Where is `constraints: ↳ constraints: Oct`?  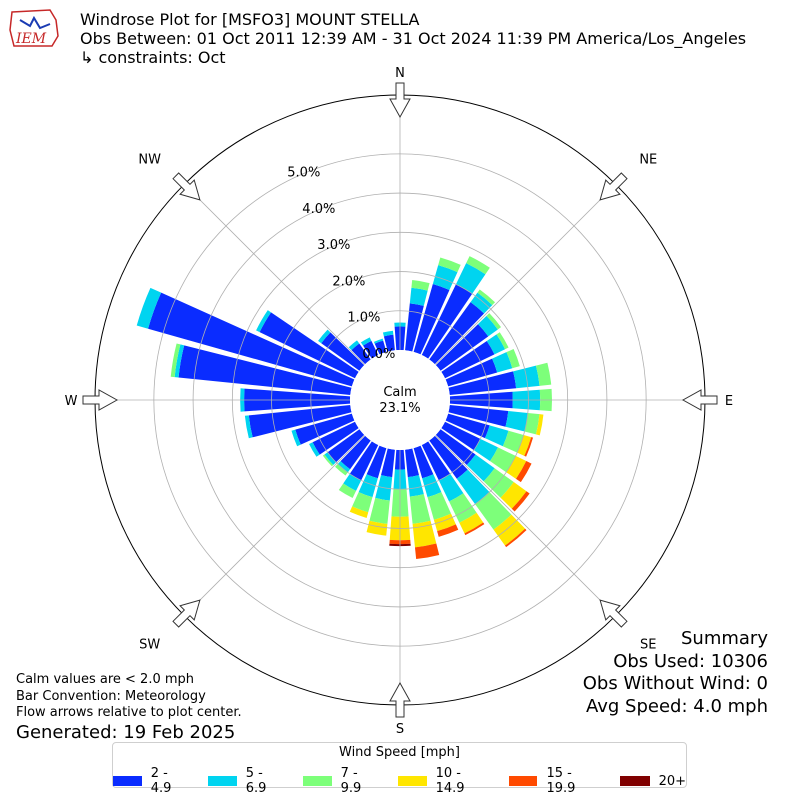 constraints: ↳ constraints: Oct is located at coordinates (153, 57).